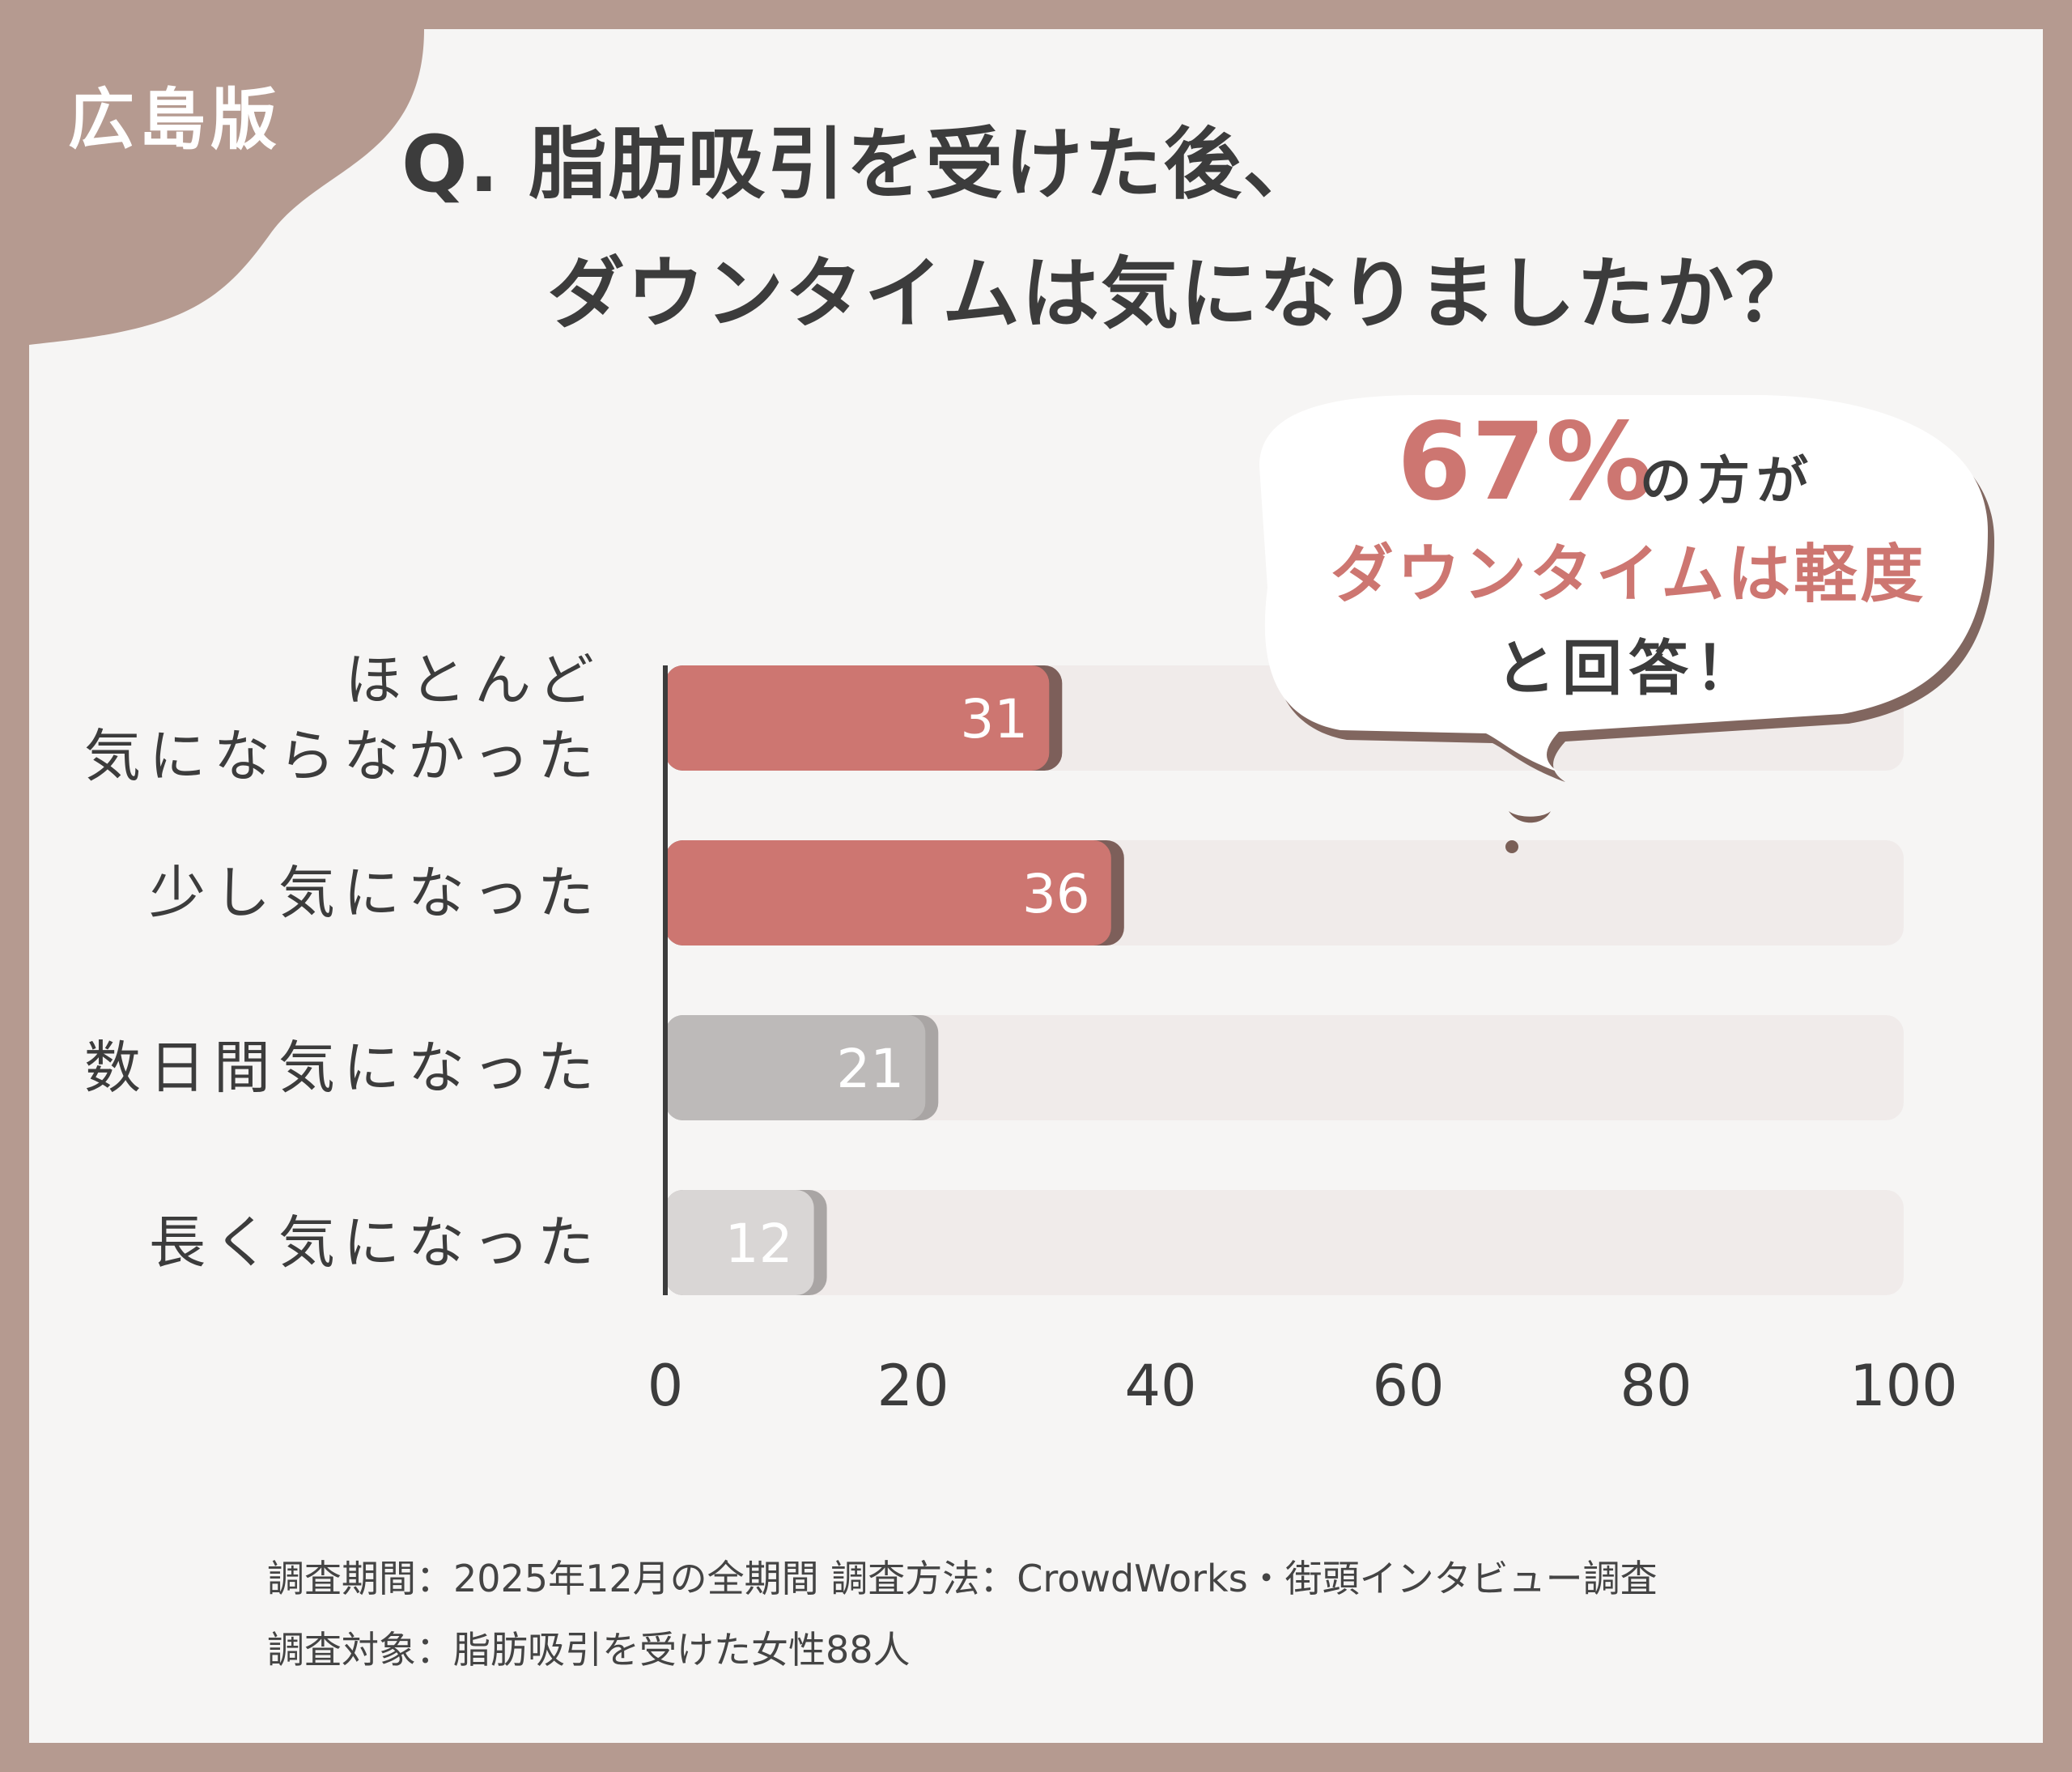  I want to click on x-tick-label: 100, so click(1903, 1386).